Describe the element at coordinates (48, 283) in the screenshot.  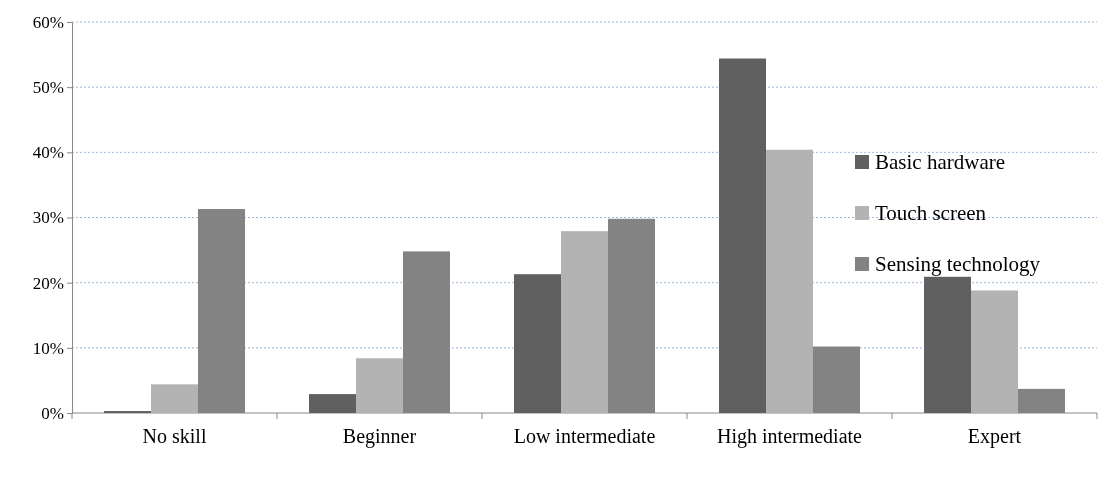
I see `y-tick-label: 20%` at that location.